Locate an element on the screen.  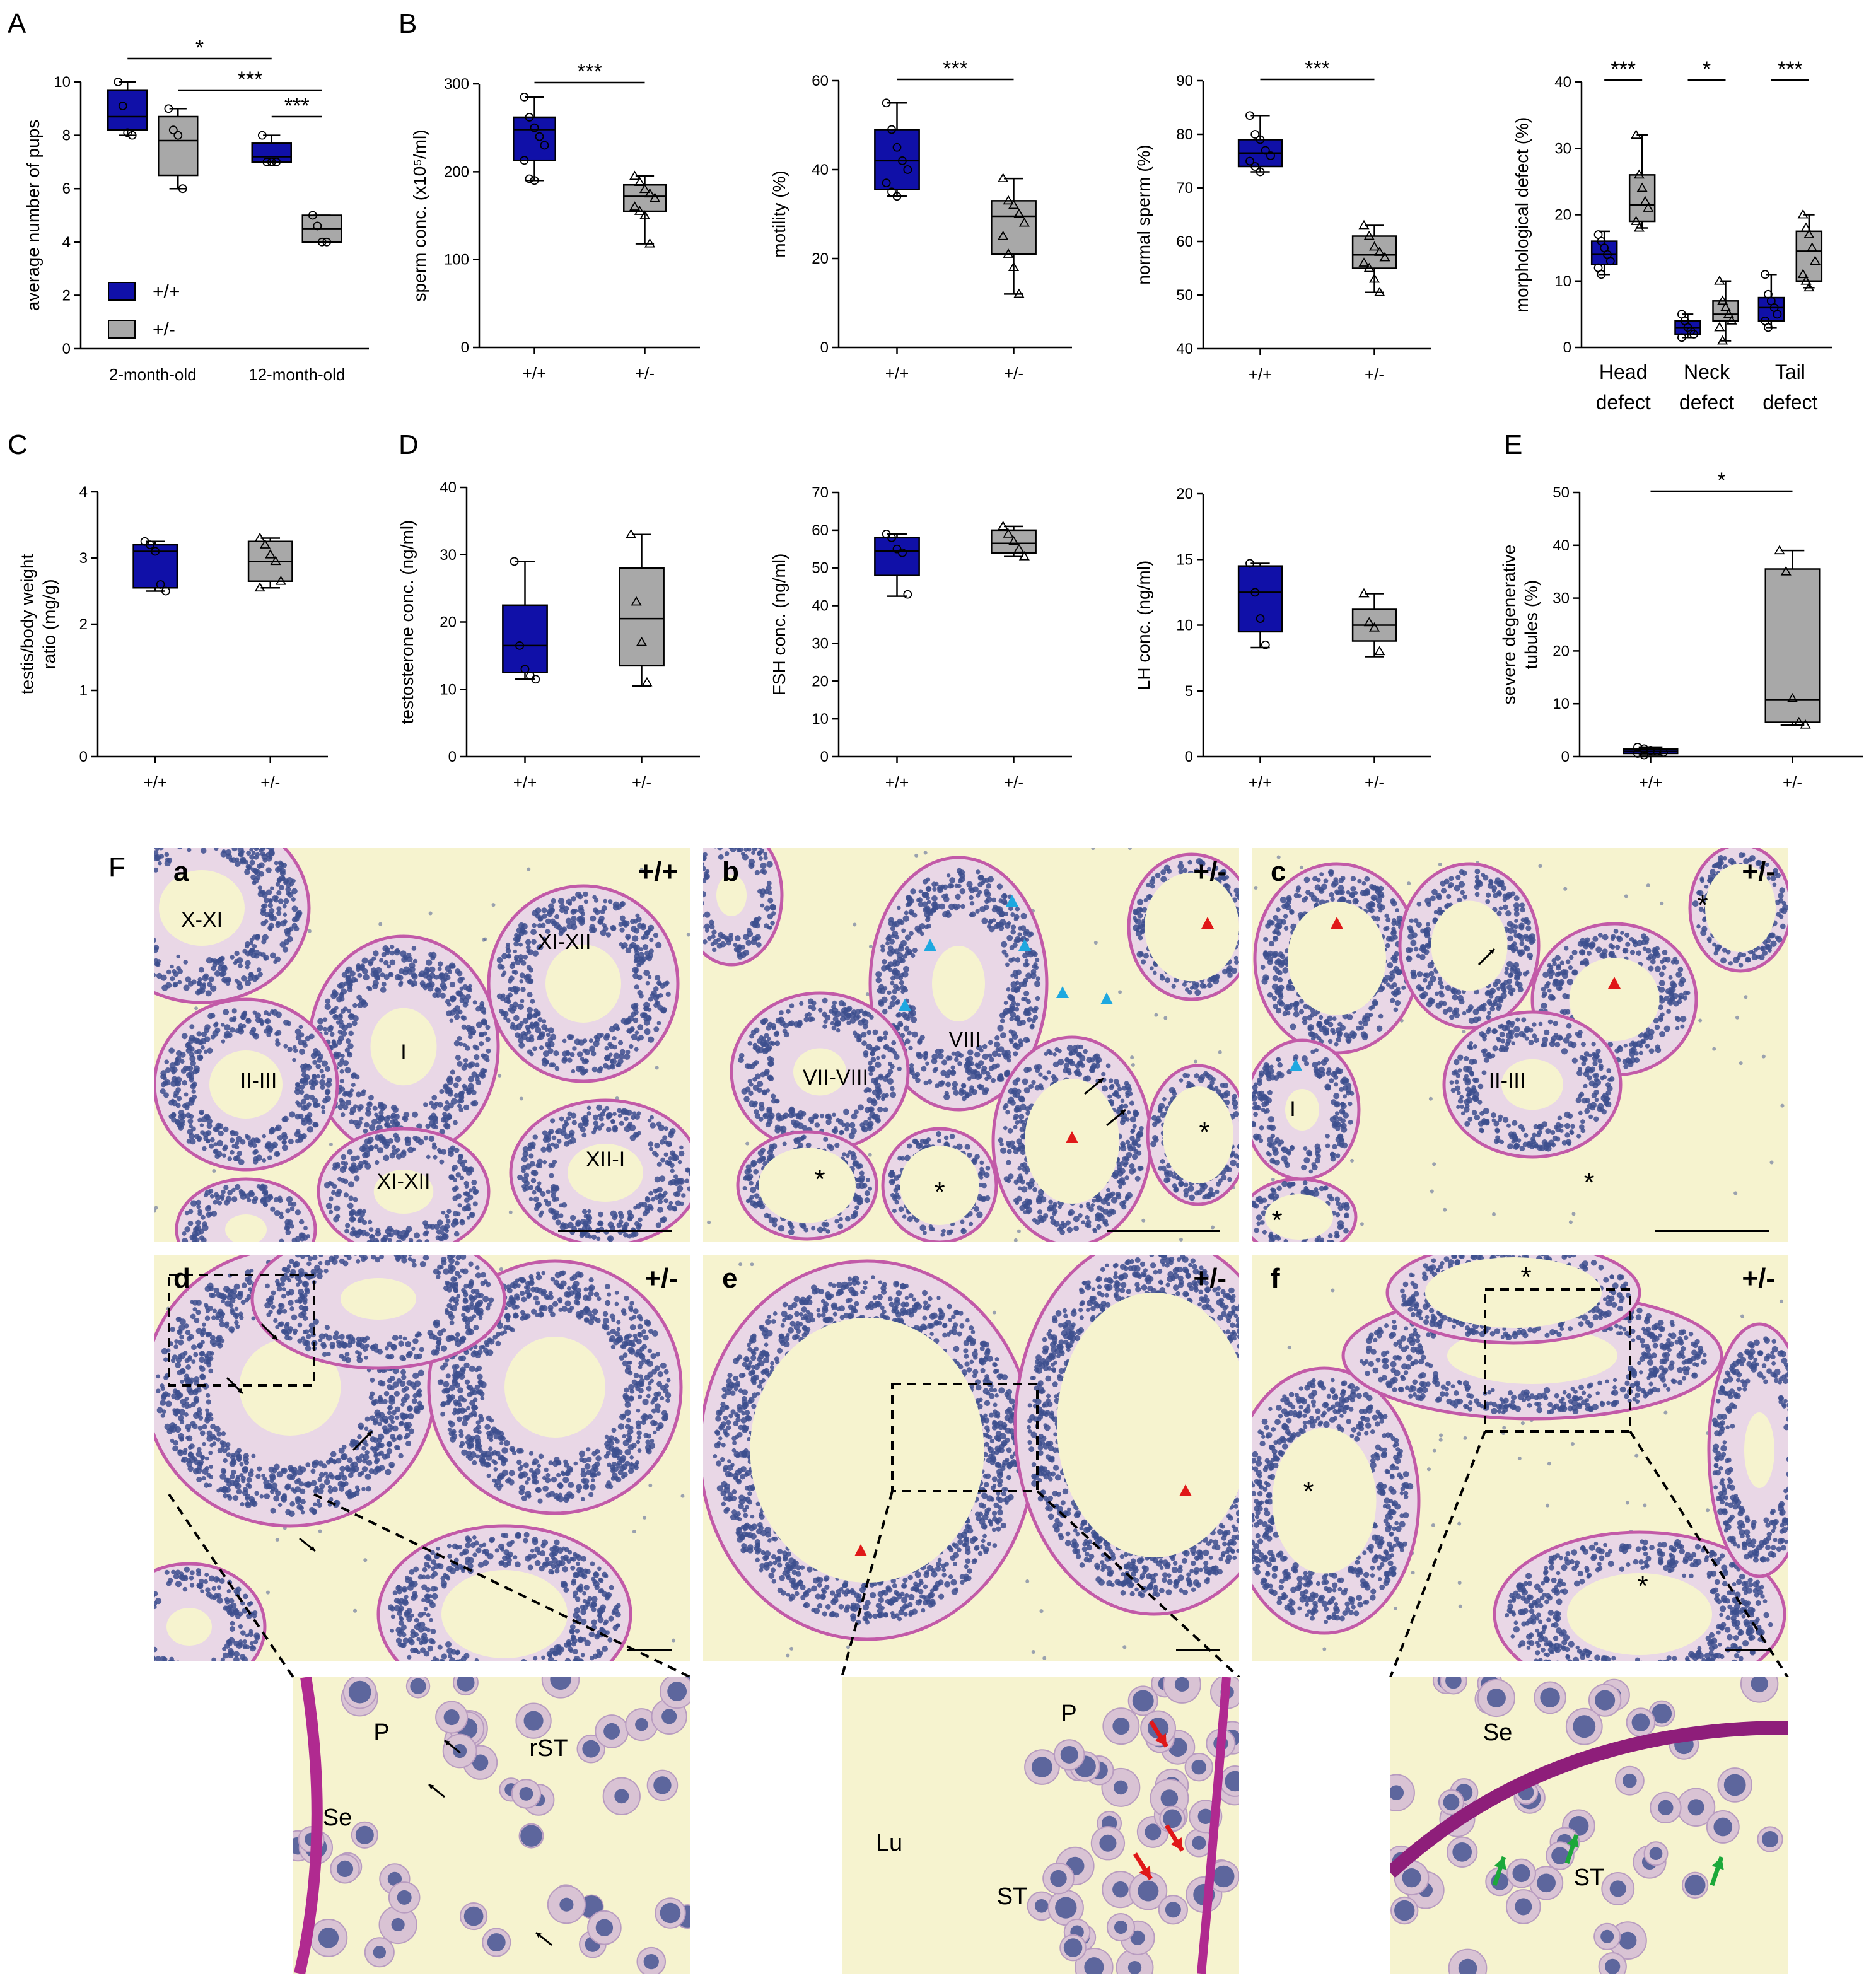
y-axis-label-line: sperm conc. (x10⁵/ml) is located at coordinates (419, 216).